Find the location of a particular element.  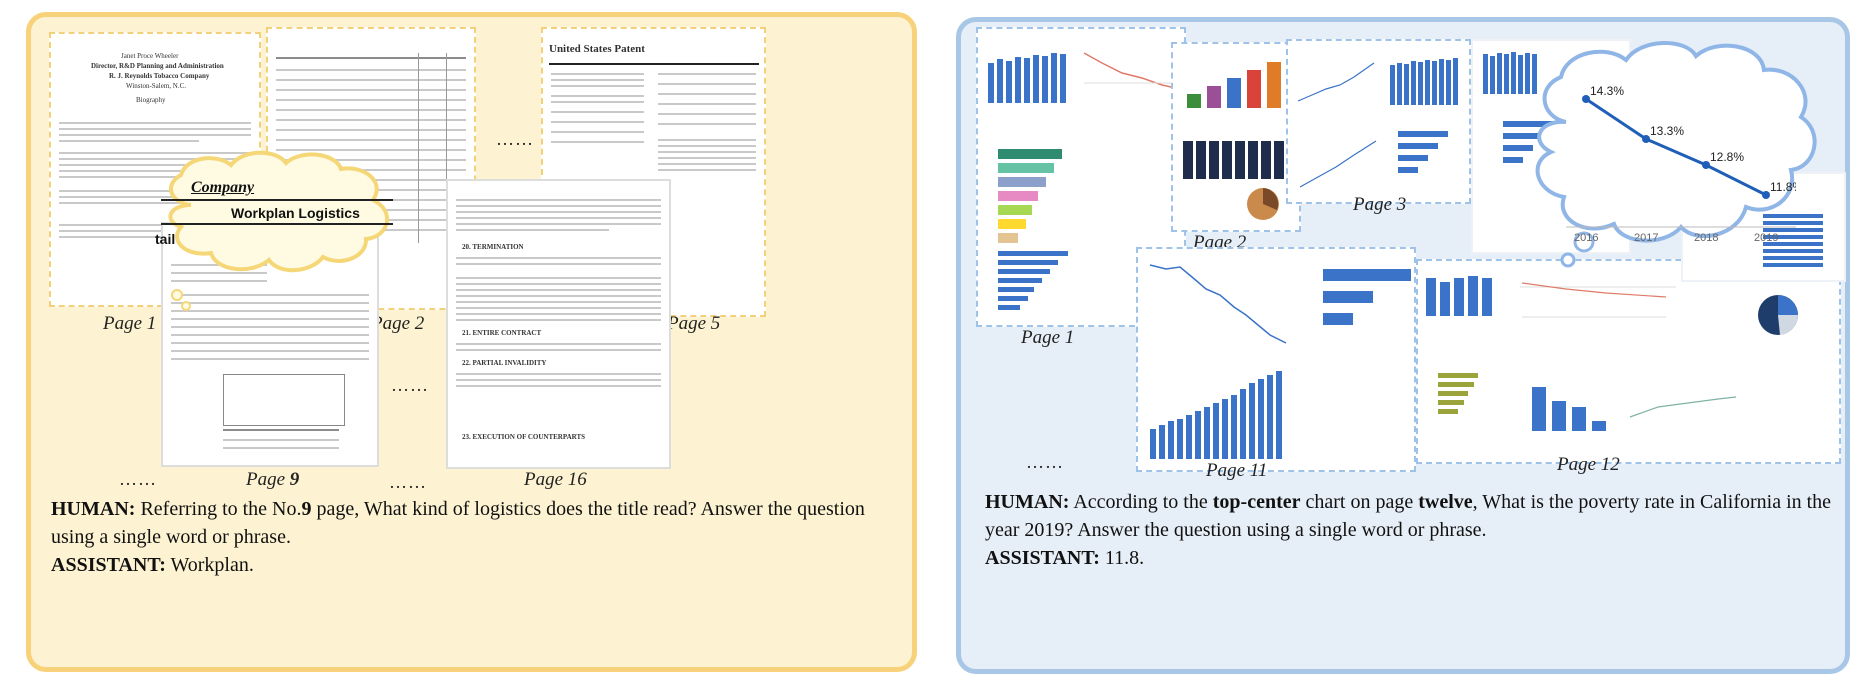

x-tick-label: 2019 is located at coordinates (1766, 237).